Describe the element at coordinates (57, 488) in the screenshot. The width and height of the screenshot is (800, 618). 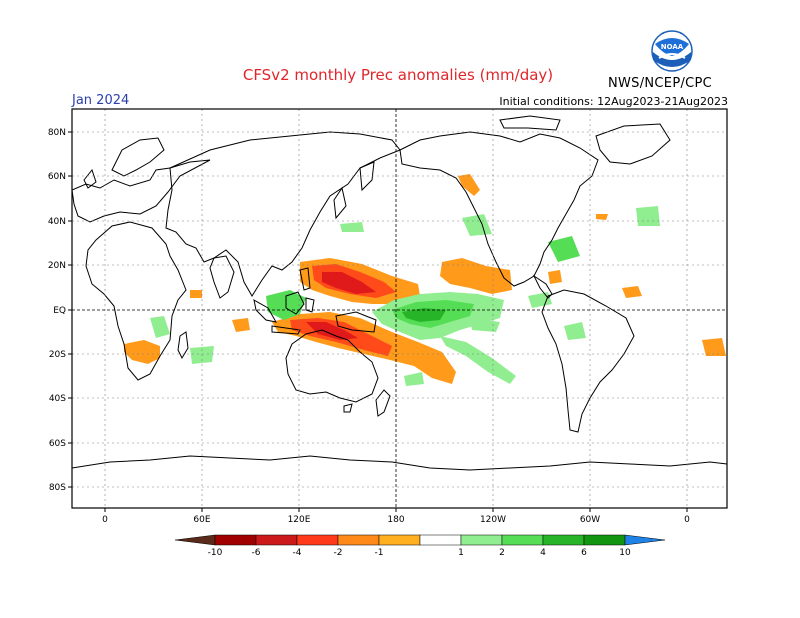
I see `lat-label: 80S` at that location.